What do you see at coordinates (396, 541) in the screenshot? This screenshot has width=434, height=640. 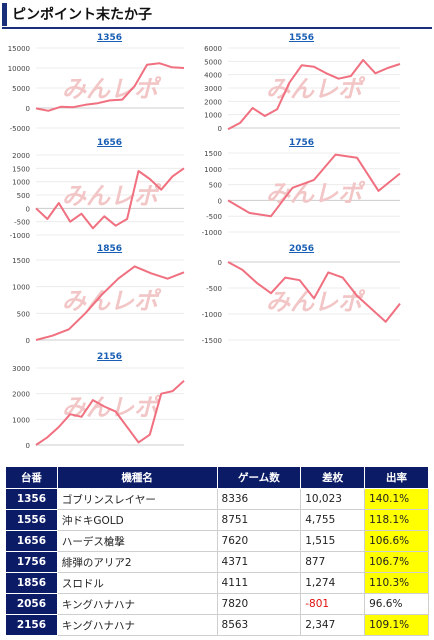 I see `payout-rate: 106.6%` at bounding box center [396, 541].